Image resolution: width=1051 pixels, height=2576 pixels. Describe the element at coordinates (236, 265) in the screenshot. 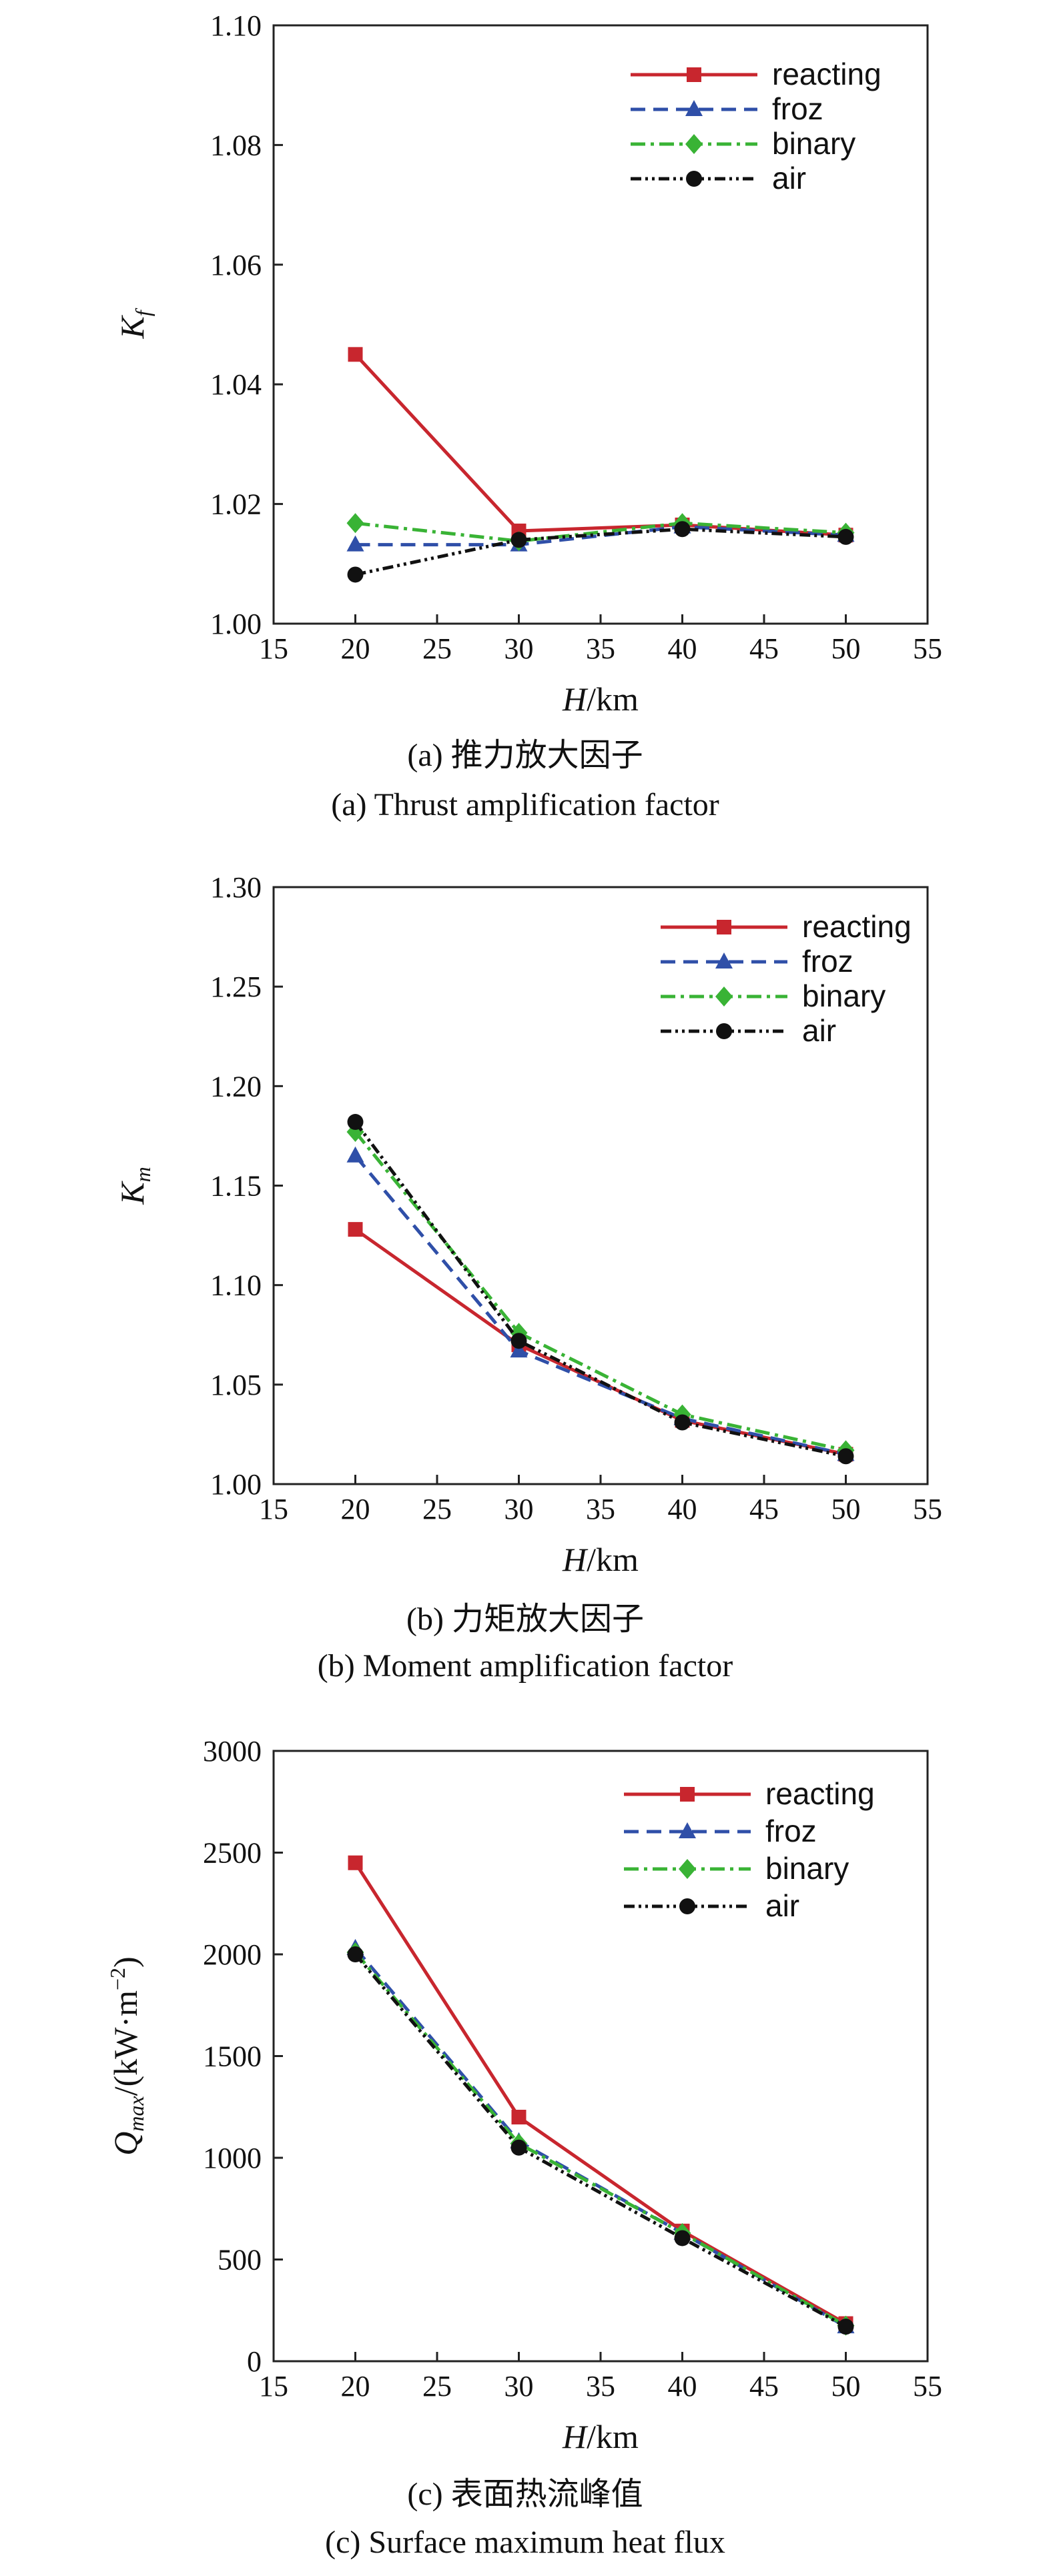

I see `y-tick-label: 1.06` at that location.